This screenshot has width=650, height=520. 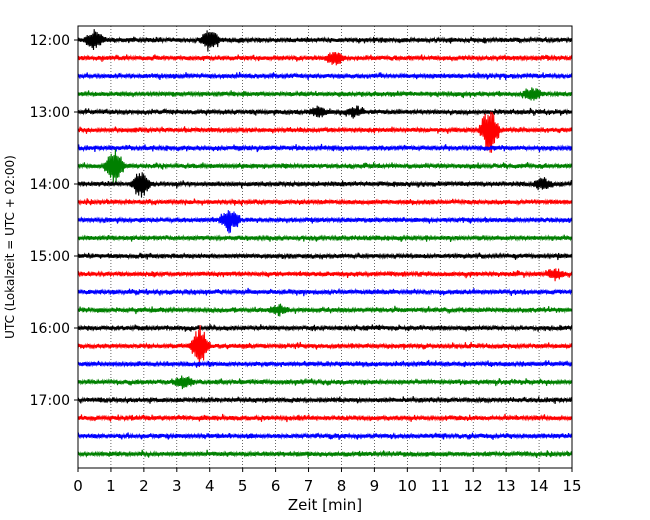 I want to click on x-tick-label: 3, so click(x=177, y=486).